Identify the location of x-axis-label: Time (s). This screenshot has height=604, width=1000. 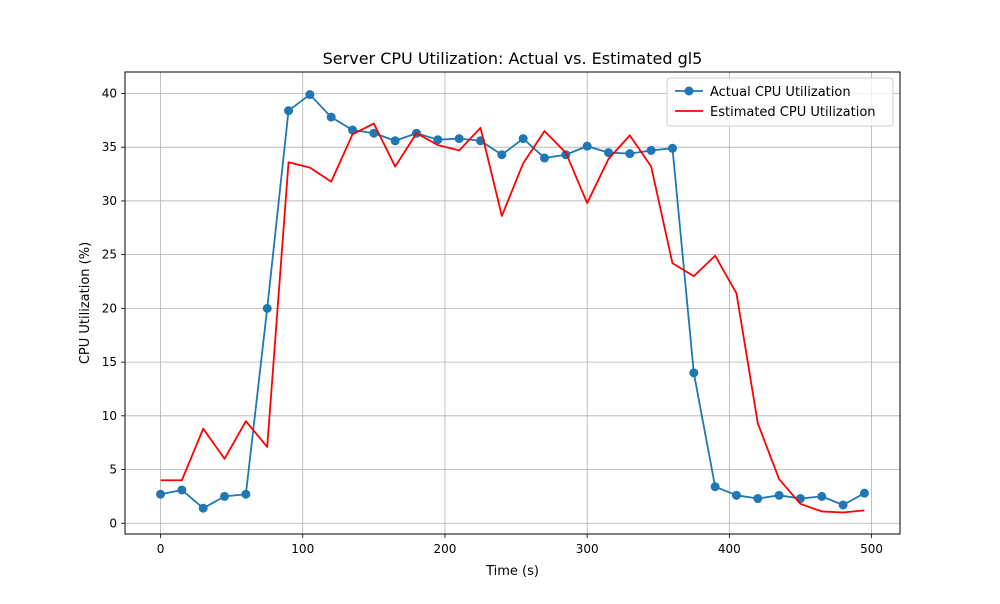
(512, 571).